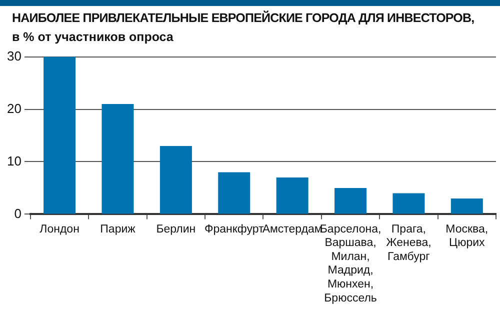 The height and width of the screenshot is (313, 500). Describe the element at coordinates (118, 229) in the screenshot. I see `x-tick-label: Париж` at that location.